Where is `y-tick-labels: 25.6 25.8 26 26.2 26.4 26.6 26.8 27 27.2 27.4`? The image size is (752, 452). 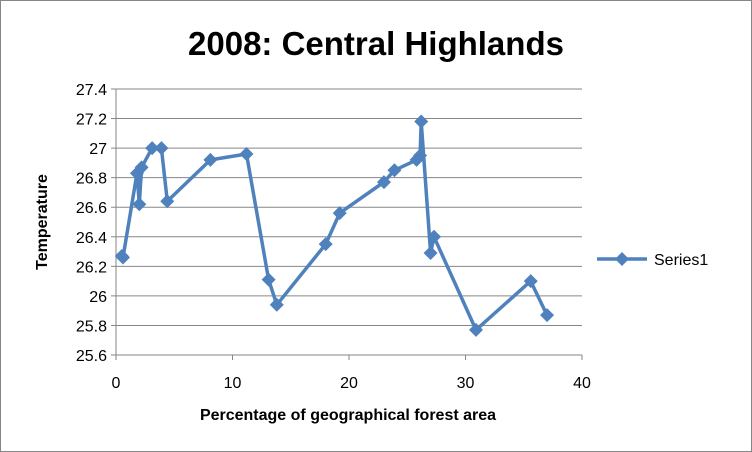 y-tick-labels: 25.6 25.8 26 26.2 26.4 26.6 26.8 27 27.2 27.4 is located at coordinates (91, 223).